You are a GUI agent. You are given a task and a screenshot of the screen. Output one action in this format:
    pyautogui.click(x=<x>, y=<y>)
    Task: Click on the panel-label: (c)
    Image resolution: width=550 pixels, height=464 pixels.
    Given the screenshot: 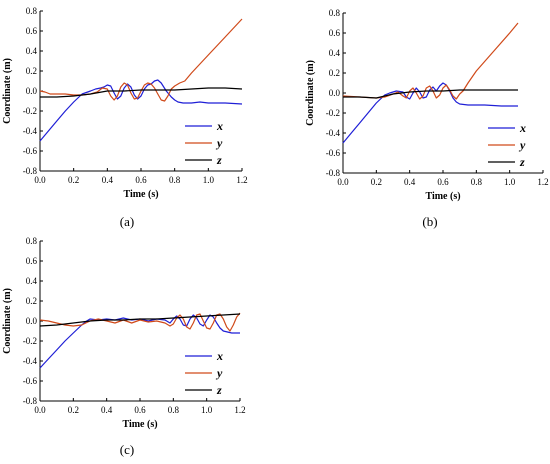 What is the action you would take?
    pyautogui.click(x=127, y=449)
    